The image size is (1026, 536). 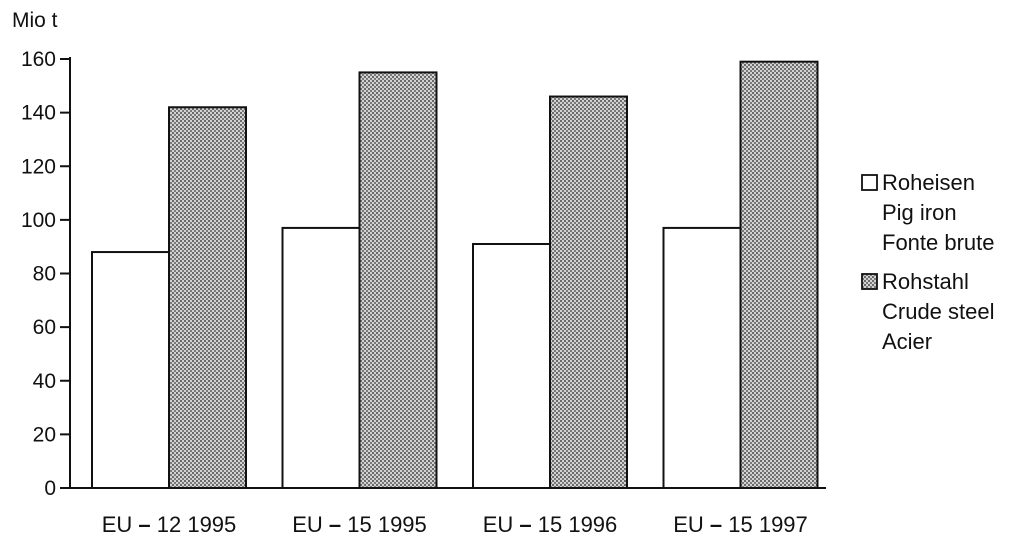 What do you see at coordinates (938, 242) in the screenshot?
I see `legend-label: Fonte brute` at bounding box center [938, 242].